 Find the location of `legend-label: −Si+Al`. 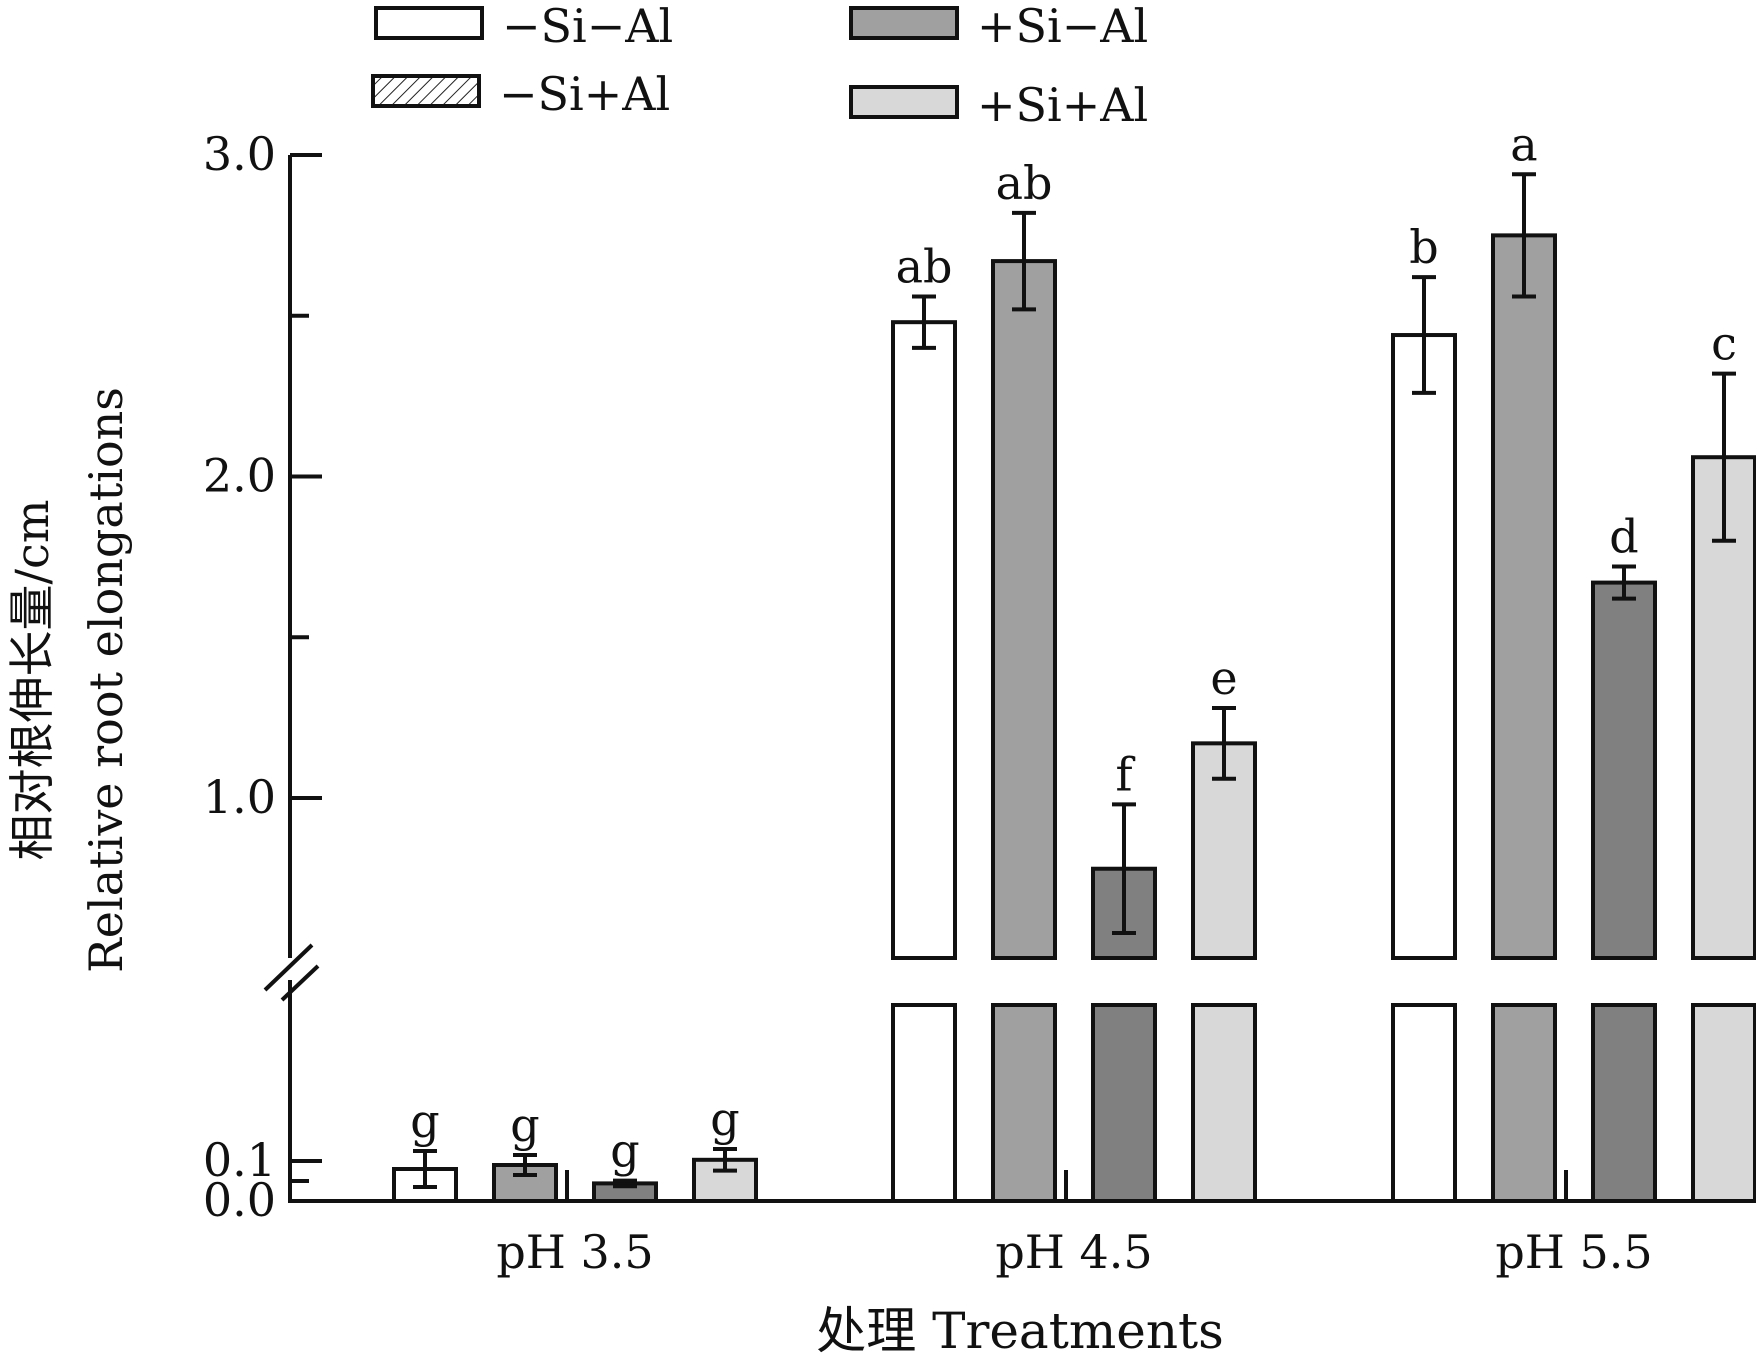

legend-label: −Si+Al is located at coordinates (584, 94).